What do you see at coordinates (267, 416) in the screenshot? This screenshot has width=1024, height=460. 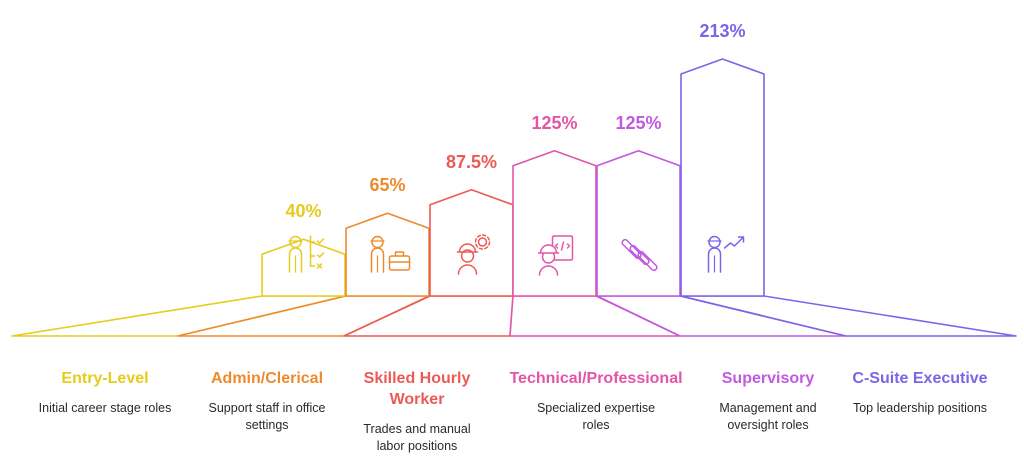 I see `category-description: Support staff in office settings` at bounding box center [267, 416].